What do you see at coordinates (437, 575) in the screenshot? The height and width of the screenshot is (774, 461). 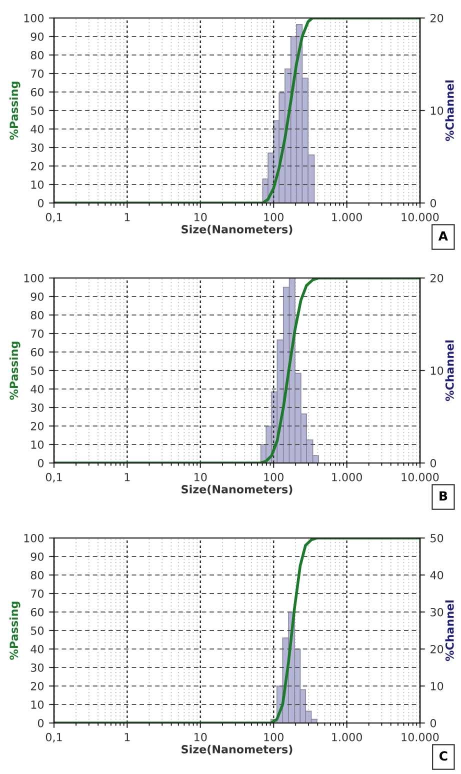 I see `y2-tick-label: 40` at bounding box center [437, 575].